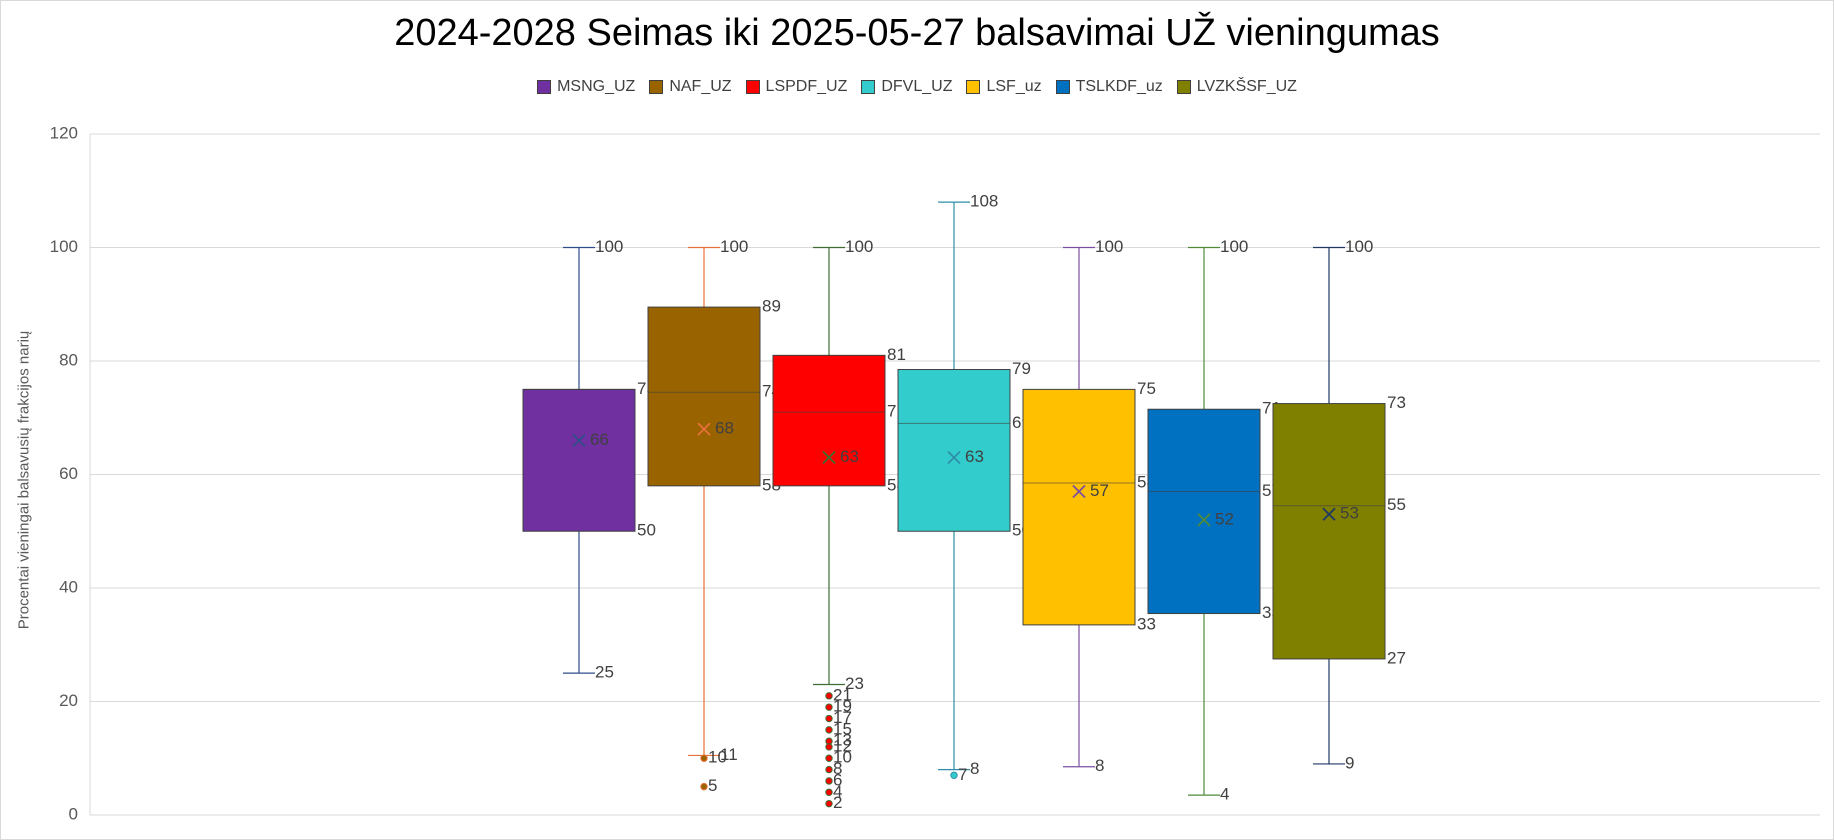  I want to click on outlier-label: 2, so click(837, 802).